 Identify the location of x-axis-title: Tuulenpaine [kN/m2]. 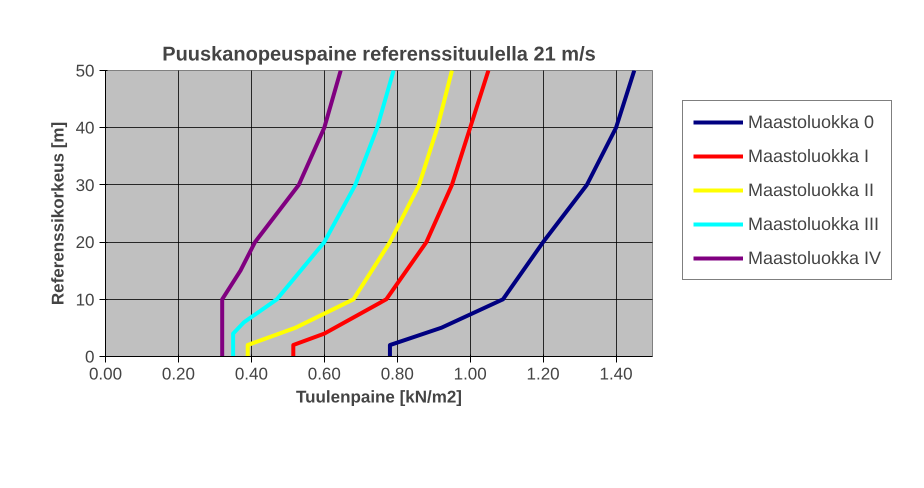
(379, 397).